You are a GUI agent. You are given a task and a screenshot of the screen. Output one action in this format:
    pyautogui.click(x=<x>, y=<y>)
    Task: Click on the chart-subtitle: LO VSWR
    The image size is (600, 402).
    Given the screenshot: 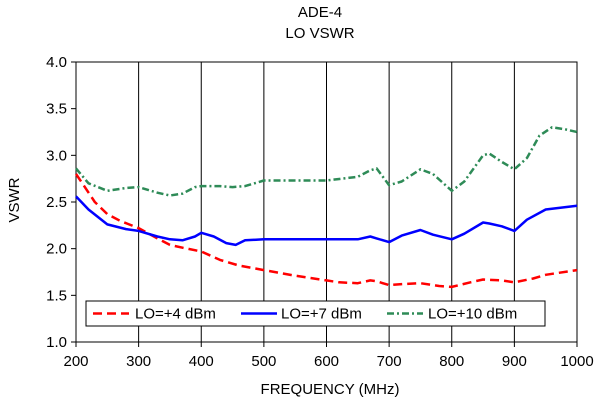 What is the action you would take?
    pyautogui.click(x=319, y=33)
    